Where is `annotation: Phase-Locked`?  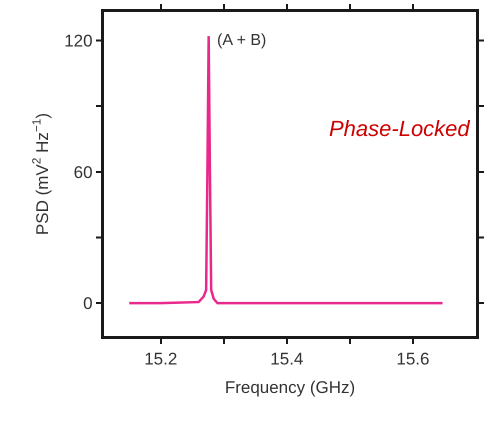 annotation: Phase-Locked is located at coordinates (399, 128).